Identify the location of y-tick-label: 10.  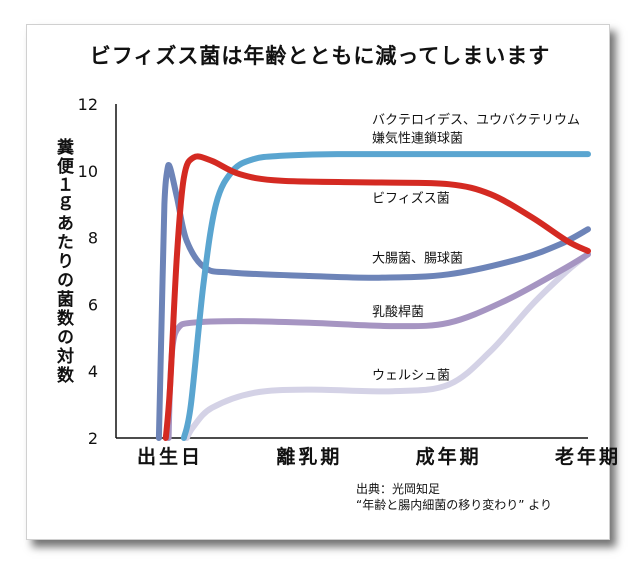
(88, 171).